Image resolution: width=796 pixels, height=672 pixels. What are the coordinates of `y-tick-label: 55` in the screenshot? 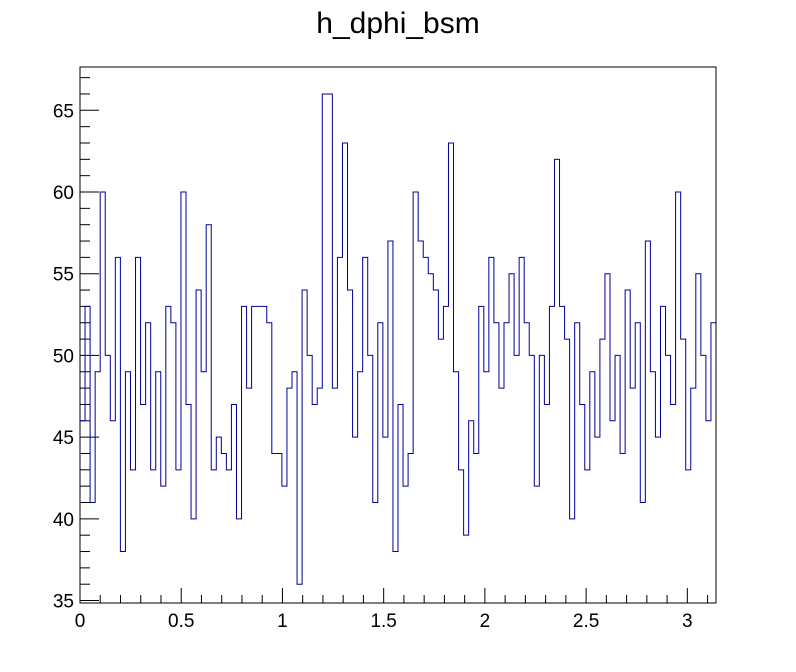 It's located at (63, 275).